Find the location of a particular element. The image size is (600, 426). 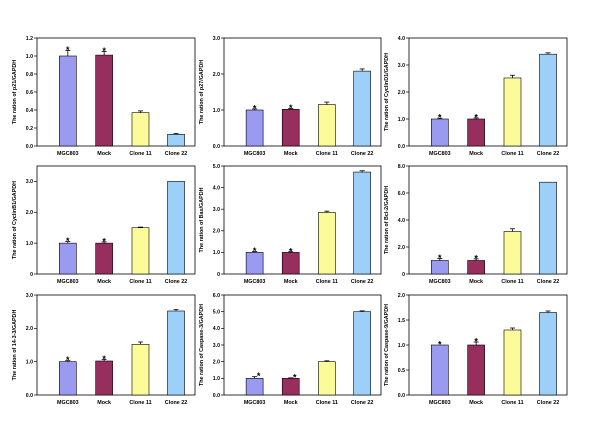

y-axis-label: The ration of Bcl-2/GAPDH is located at coordinates (387, 220).